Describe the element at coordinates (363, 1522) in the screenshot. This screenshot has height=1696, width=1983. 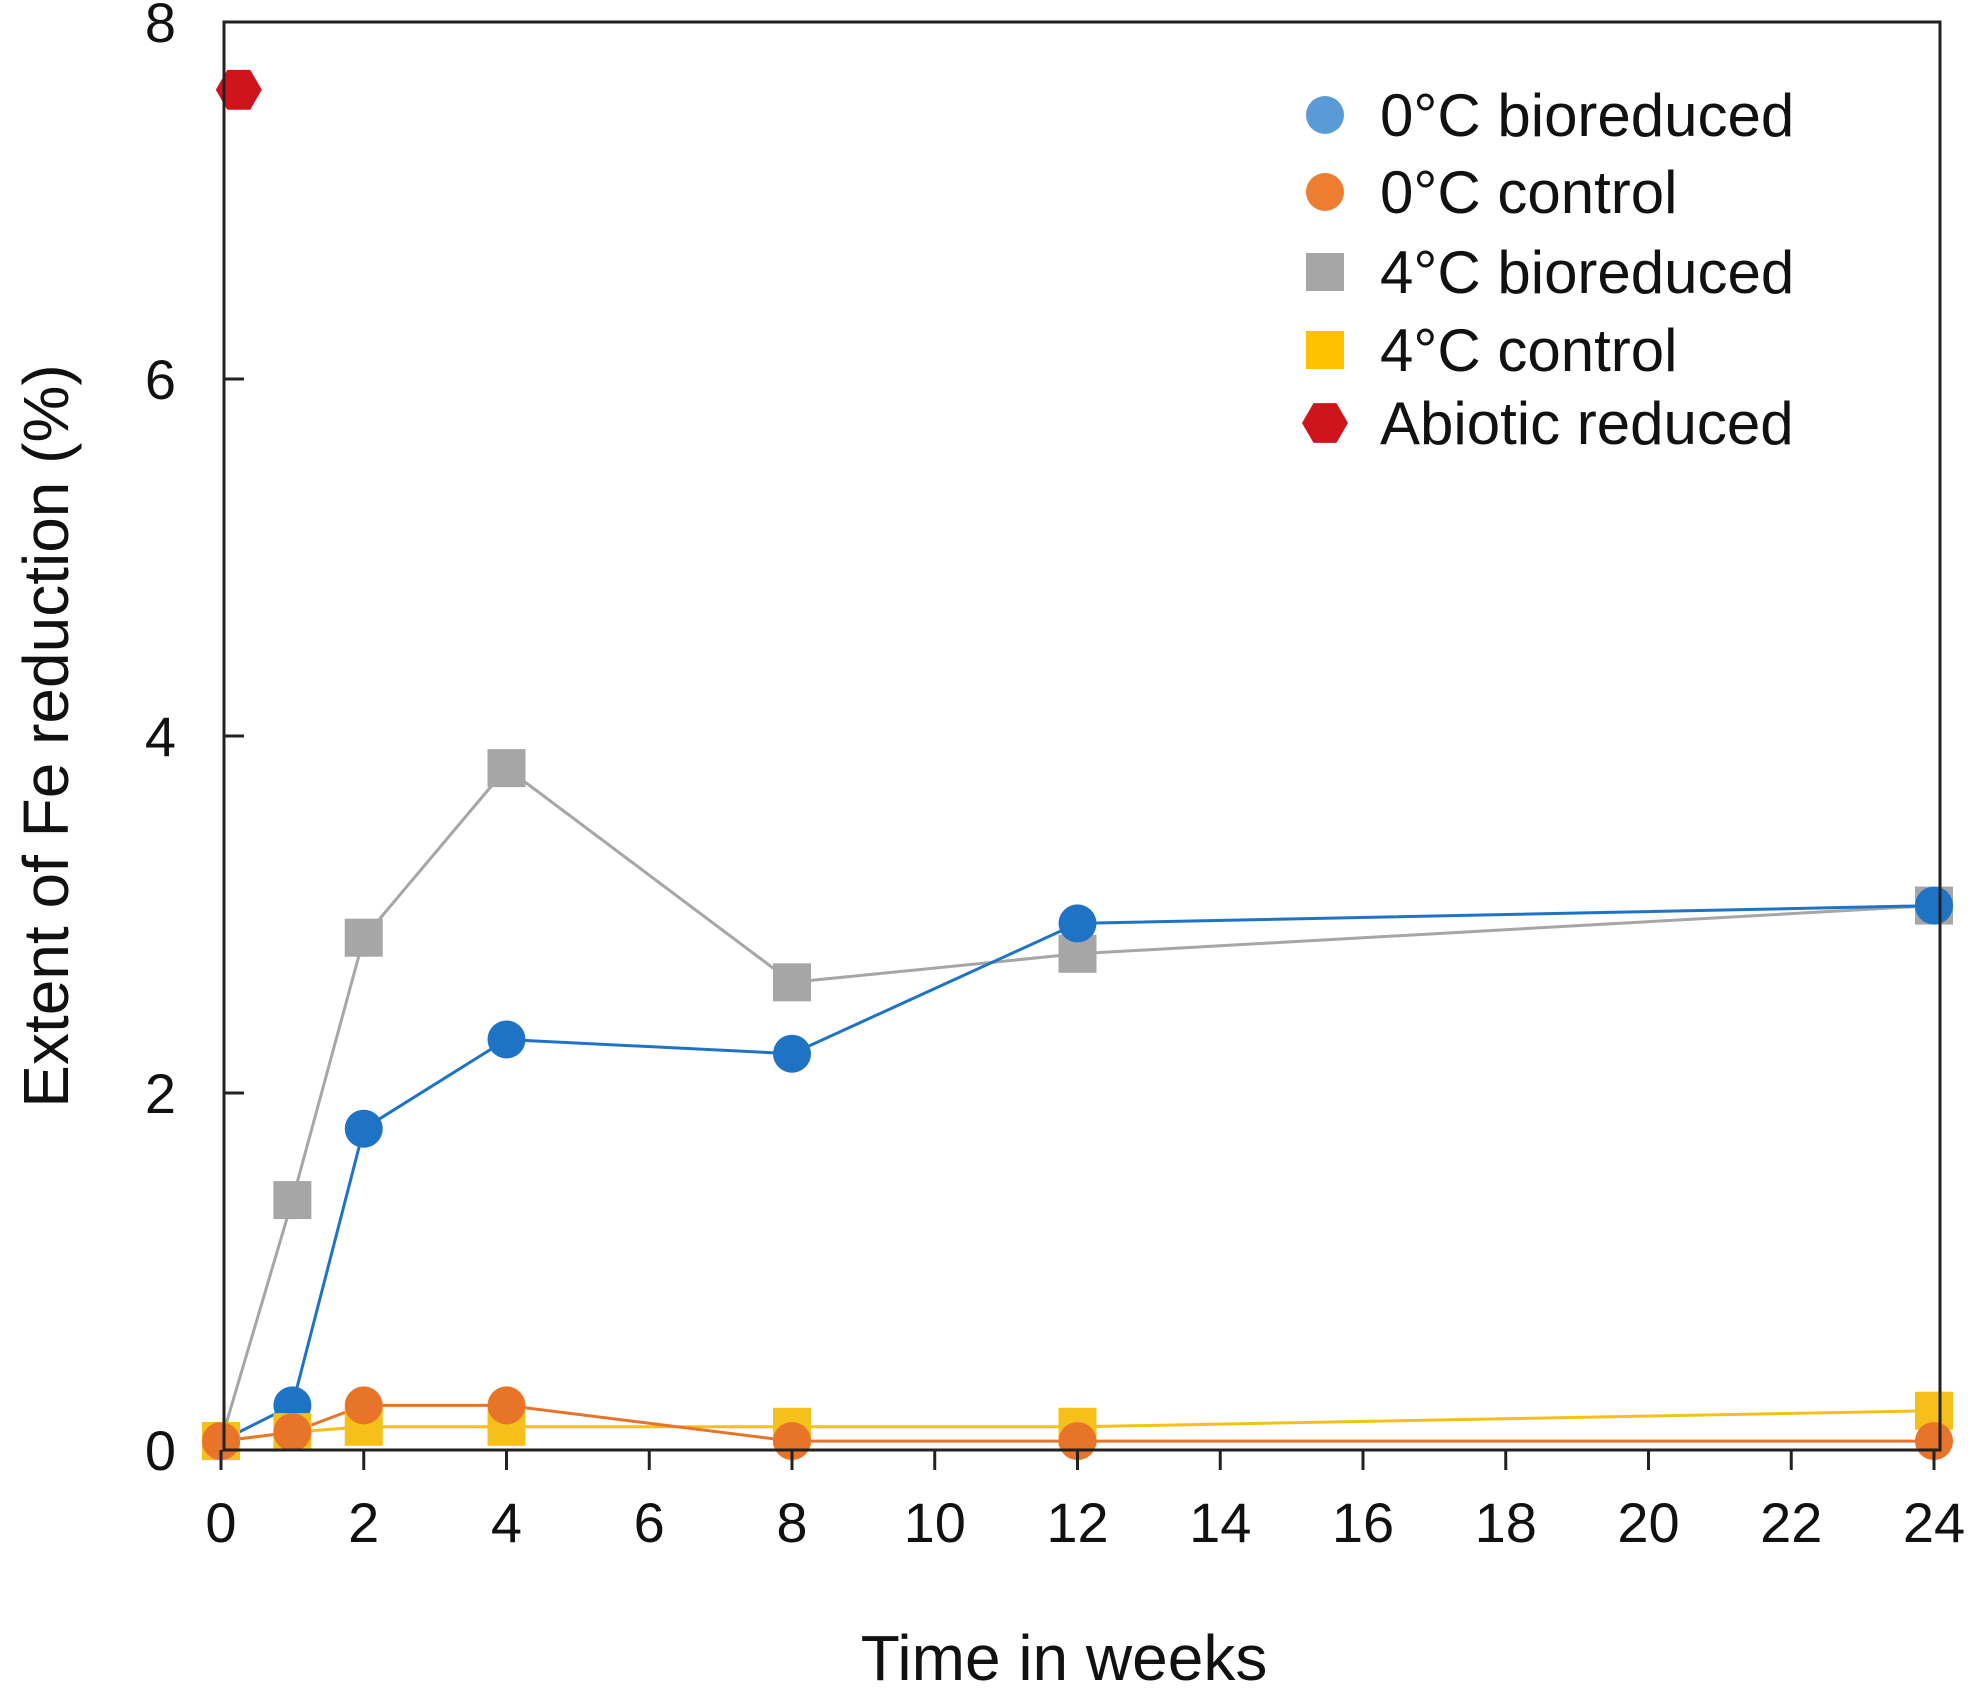
I see `x-tick-label: 2` at that location.